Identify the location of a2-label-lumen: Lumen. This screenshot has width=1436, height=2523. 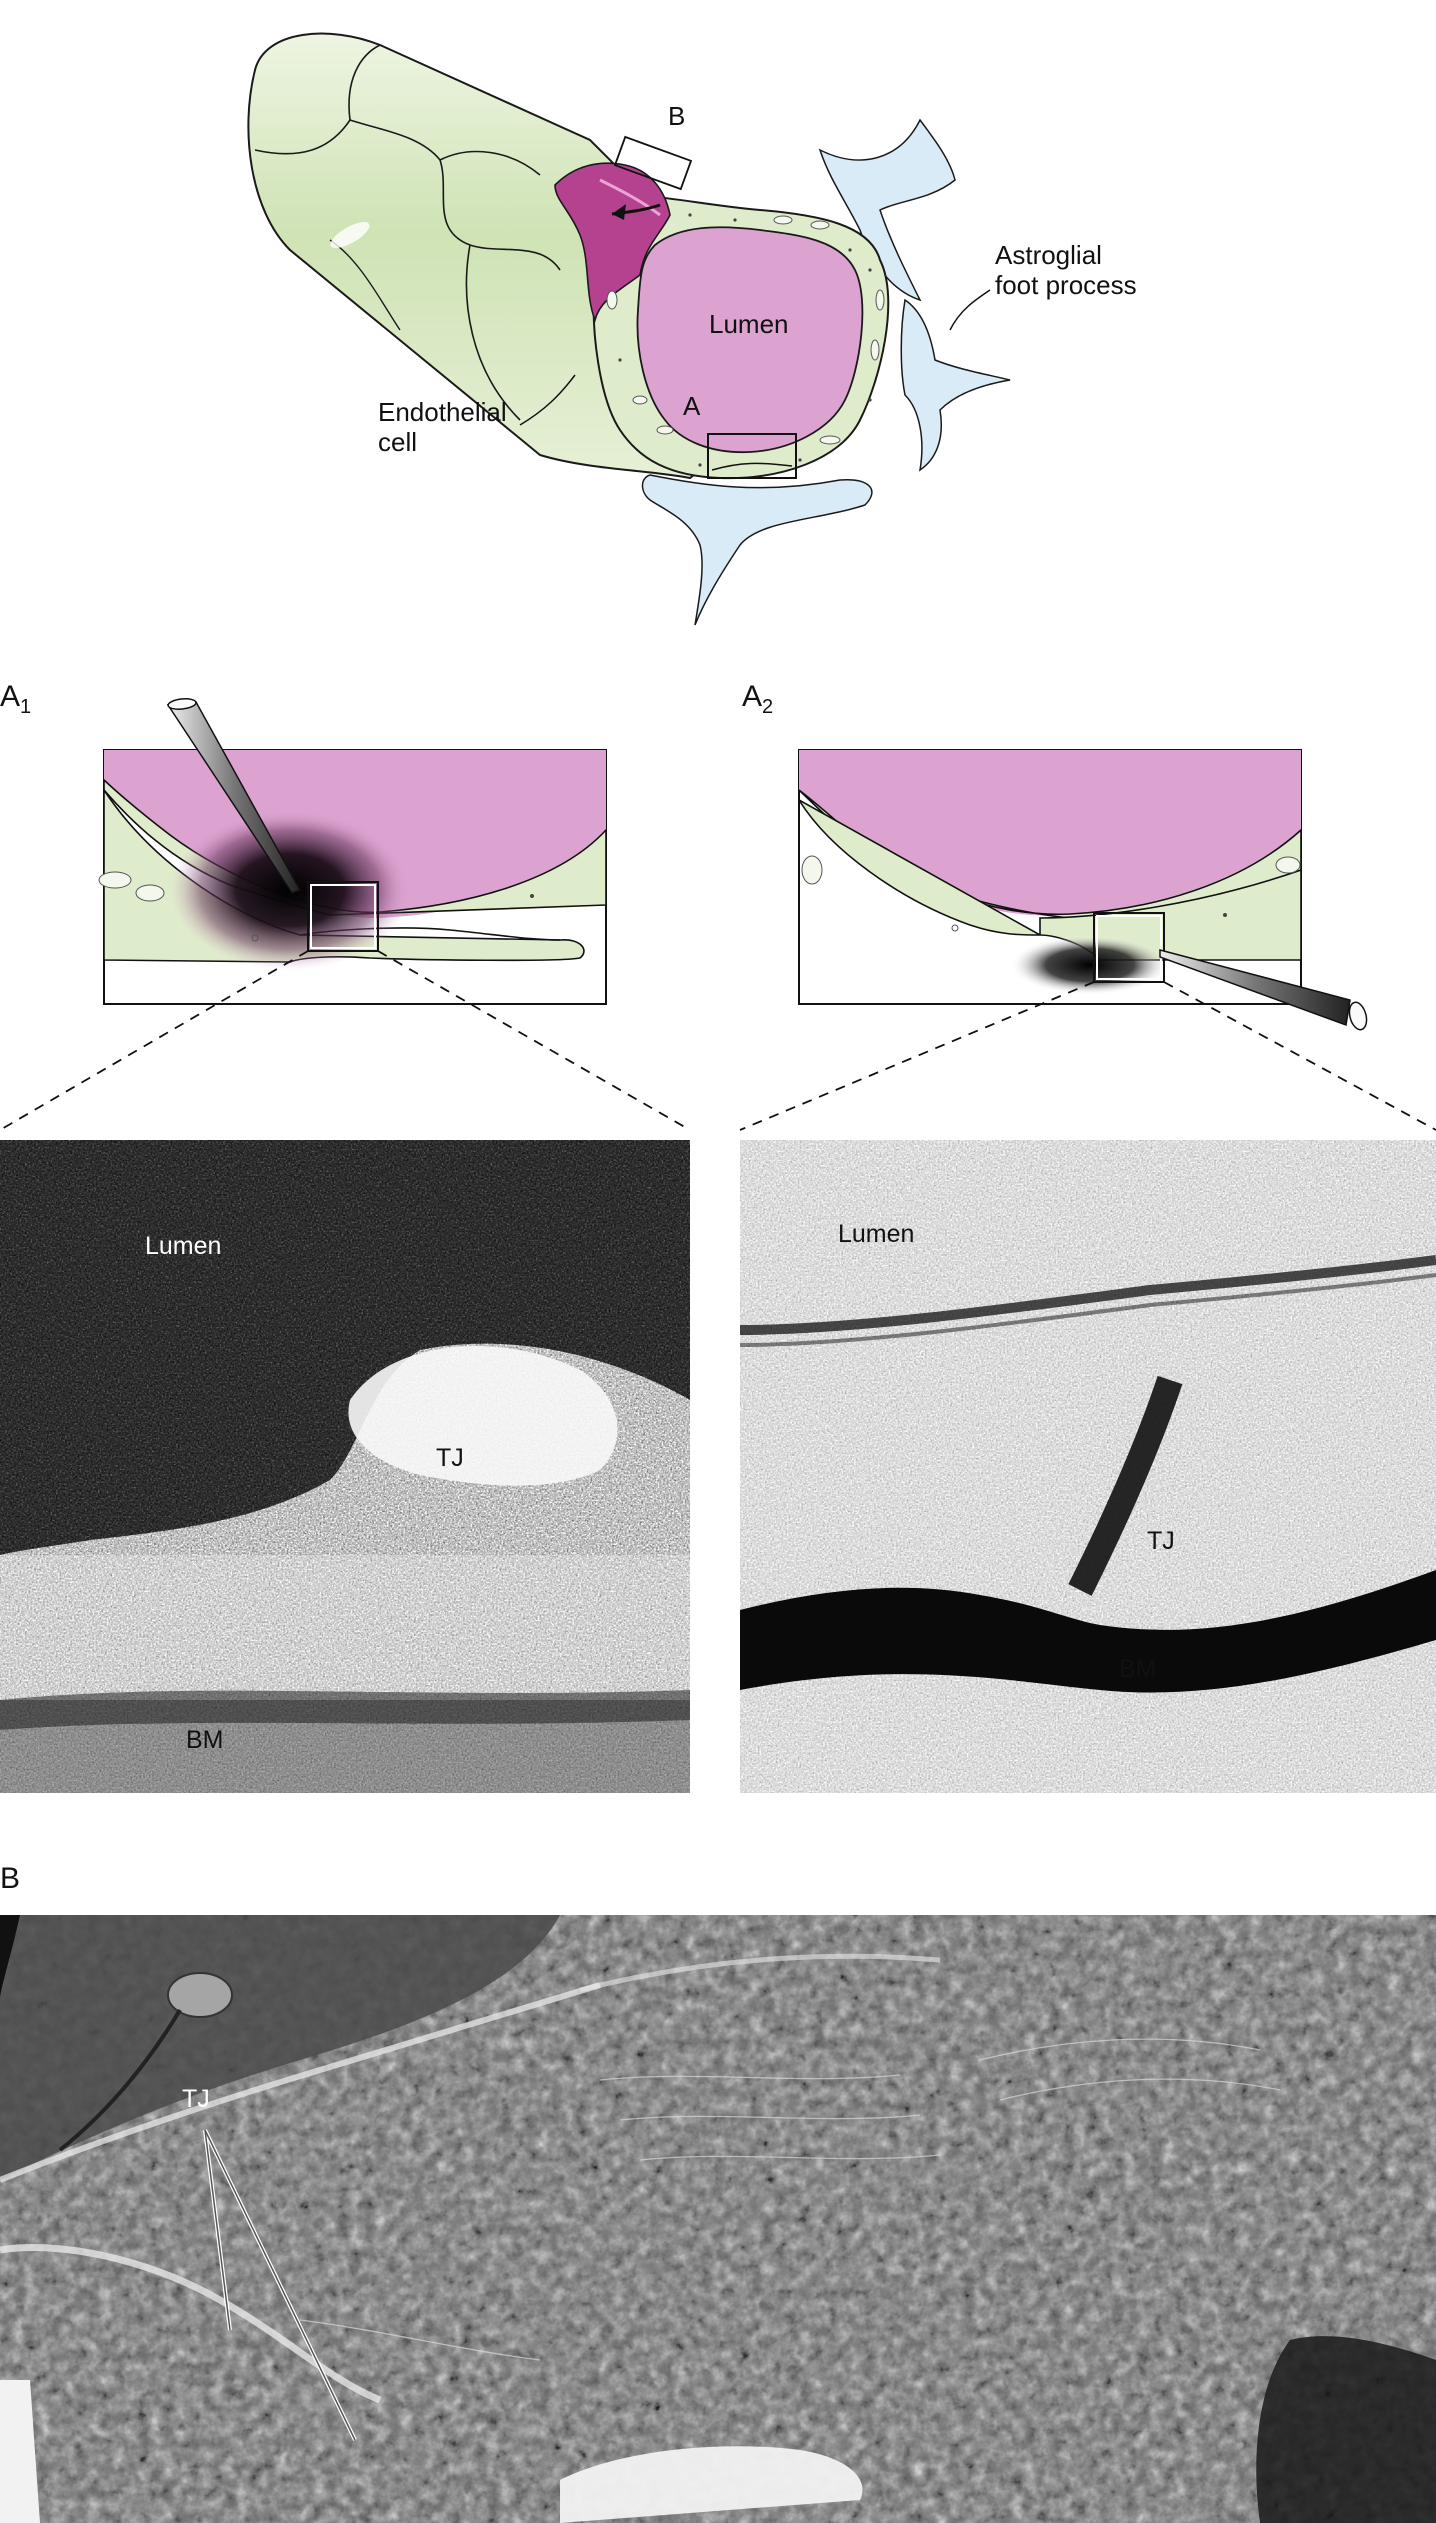
(876, 1234).